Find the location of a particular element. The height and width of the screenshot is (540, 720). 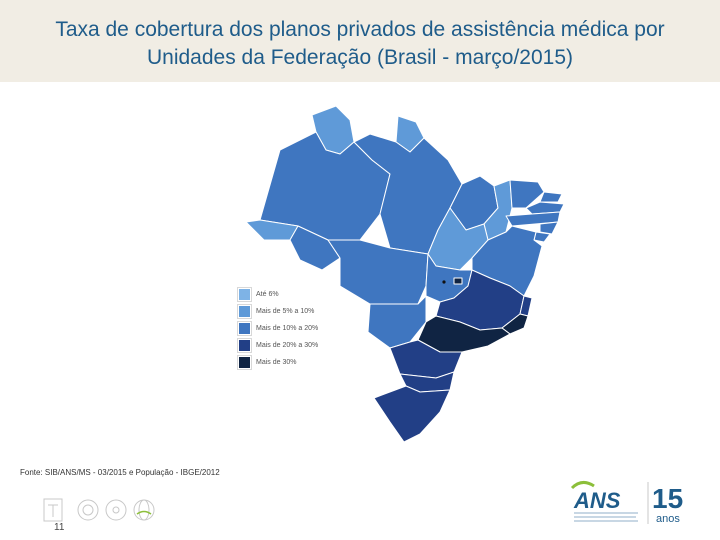

legend-item: Mais de 30% is located at coordinates (293, 362).